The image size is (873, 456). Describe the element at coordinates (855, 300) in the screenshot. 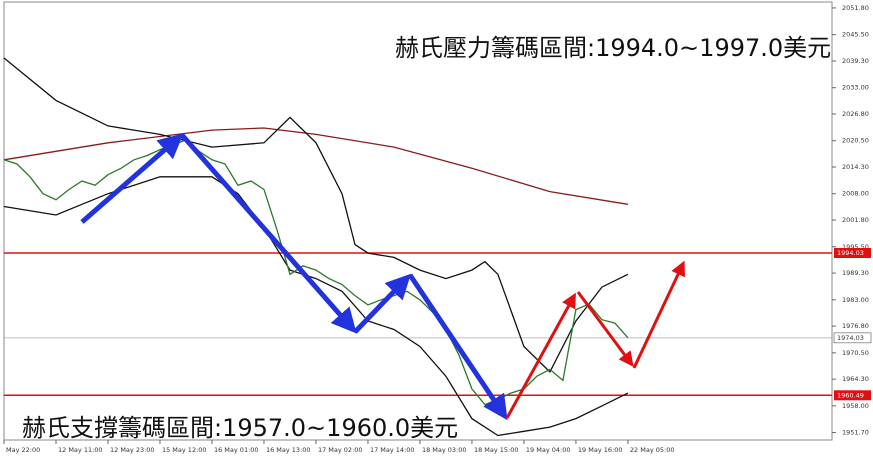

I see `y-tick-label: 1983.00` at that location.